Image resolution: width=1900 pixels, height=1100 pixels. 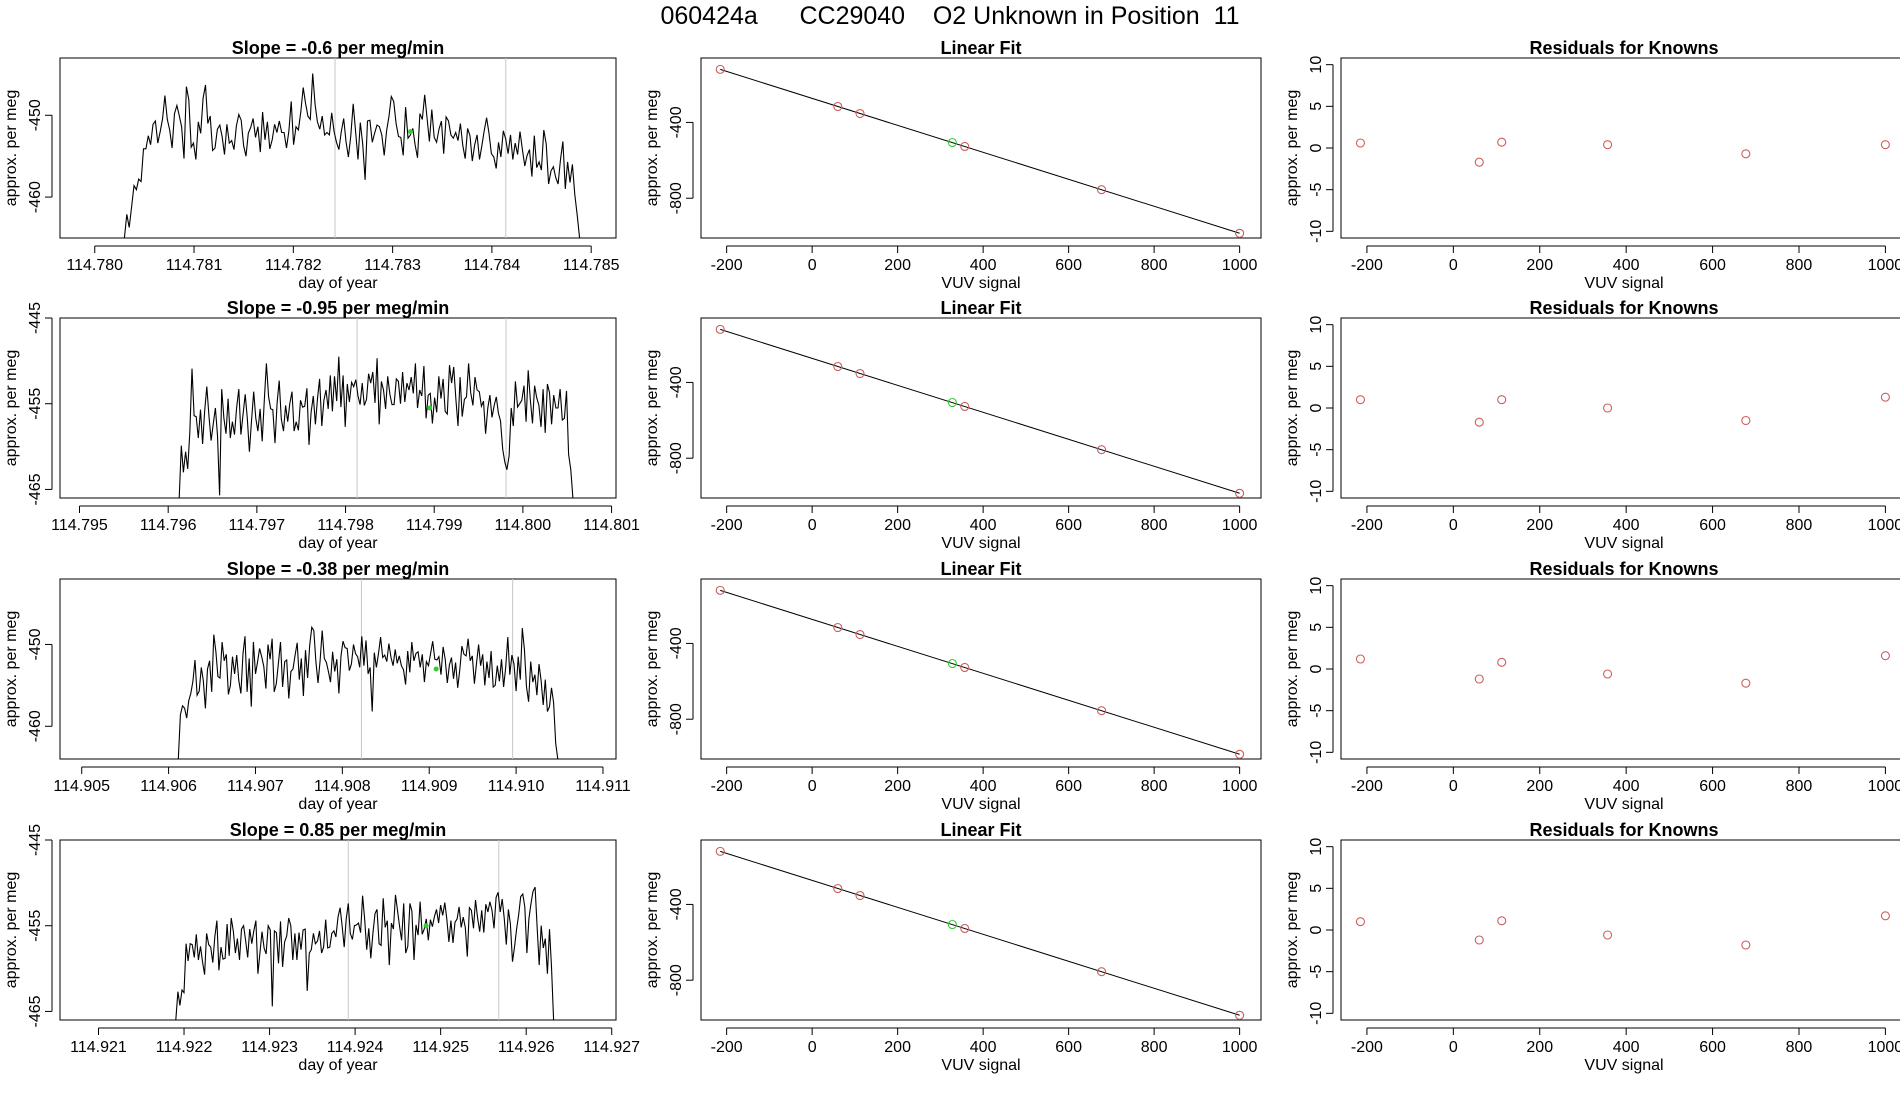 What do you see at coordinates (255, 786) in the screenshot?
I see `x-tick-label: 114.907` at bounding box center [255, 786].